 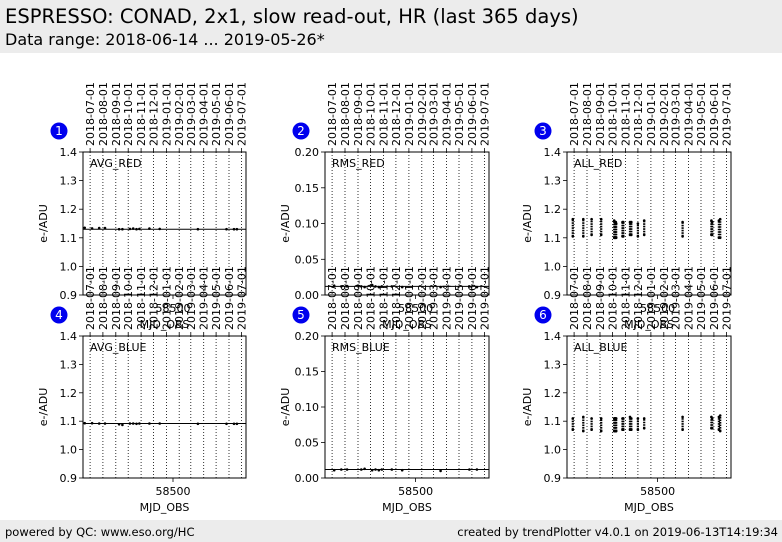 What do you see at coordinates (69, 152) in the screenshot?
I see `y-tick-label: 1.4` at bounding box center [69, 152].